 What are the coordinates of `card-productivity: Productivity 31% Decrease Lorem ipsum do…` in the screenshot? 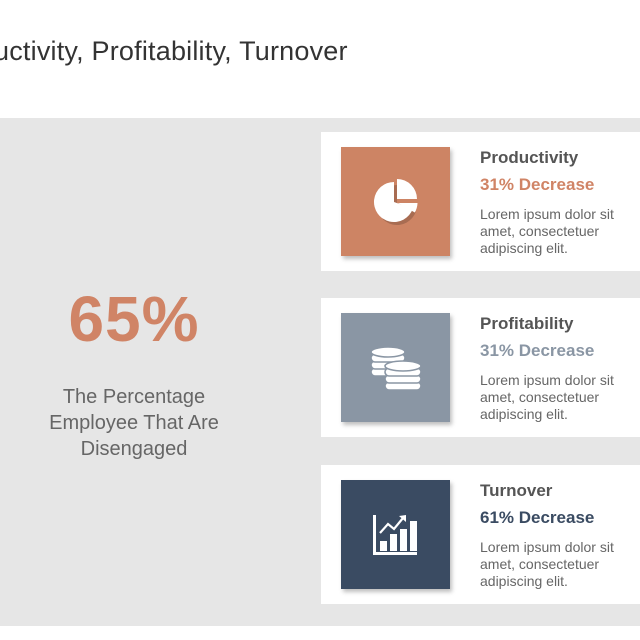 It's located at (480, 201).